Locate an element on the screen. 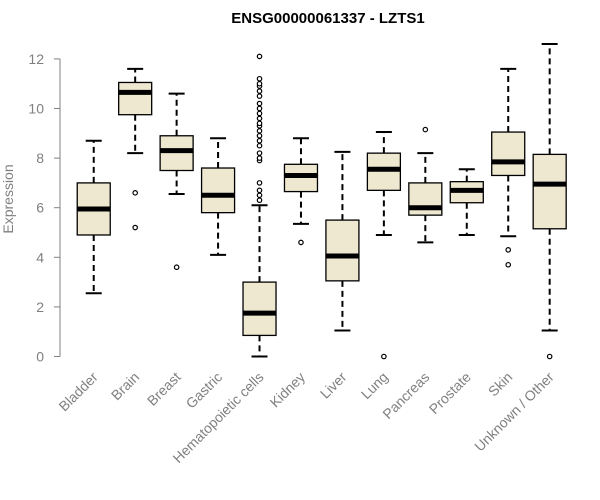 The width and height of the screenshot is (600, 500). category-label: Prostate is located at coordinates (450, 393).